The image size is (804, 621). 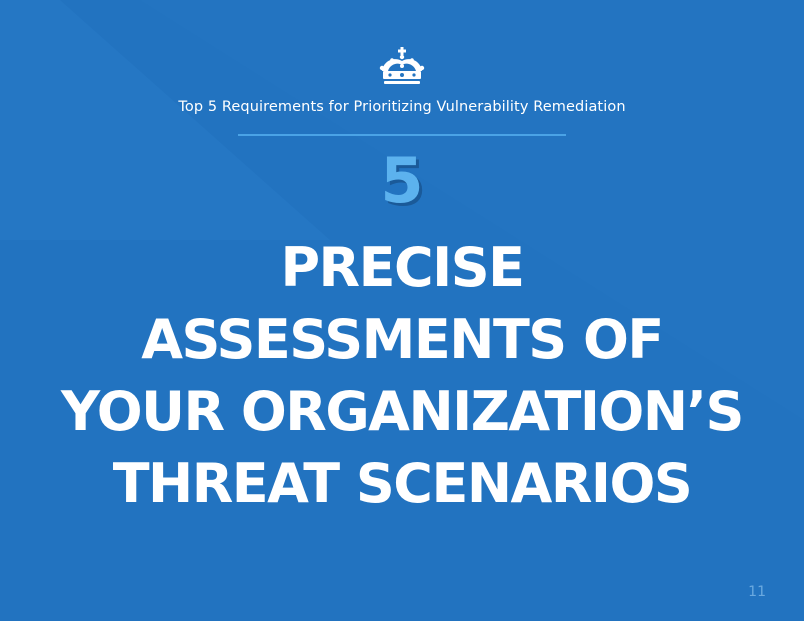 What do you see at coordinates (402, 180) in the screenshot?
I see `section-number: 5` at bounding box center [402, 180].